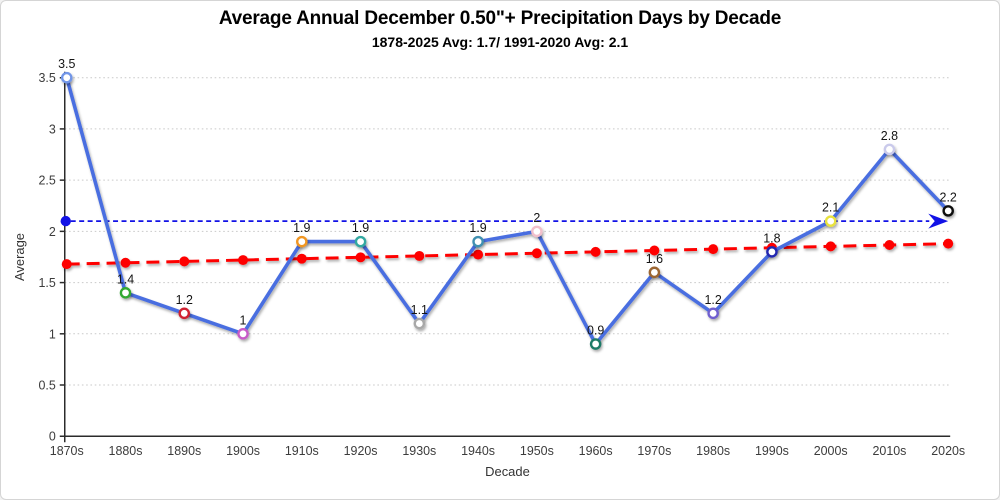  Describe the element at coordinates (889, 451) in the screenshot. I see `x-tick-label: 2010s` at that location.